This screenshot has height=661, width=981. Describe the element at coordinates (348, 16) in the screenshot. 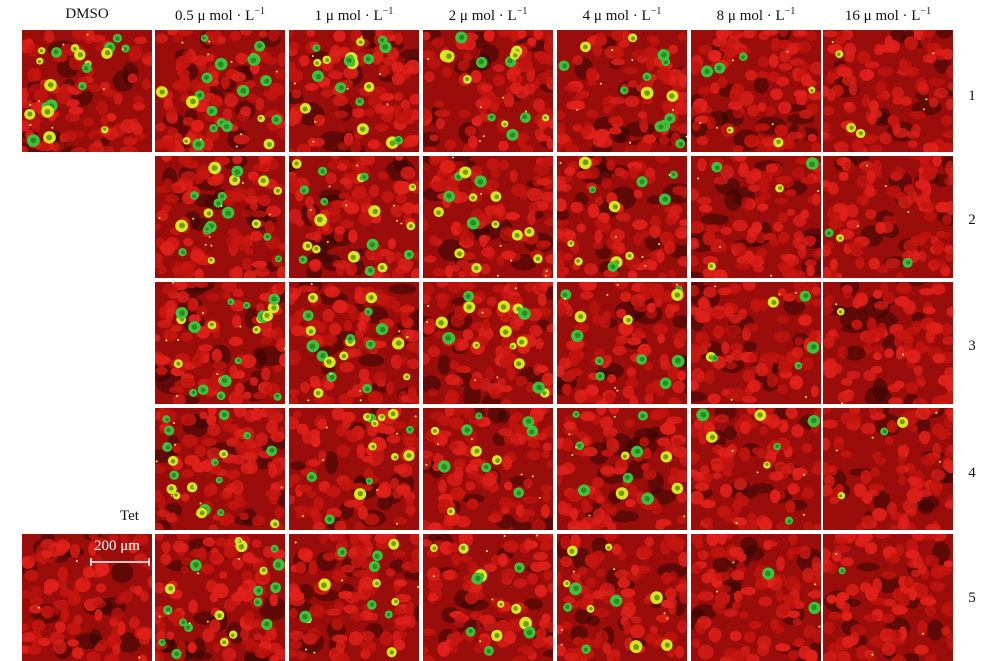

I see `column-header-text: 1 μ mol · L` at that location.